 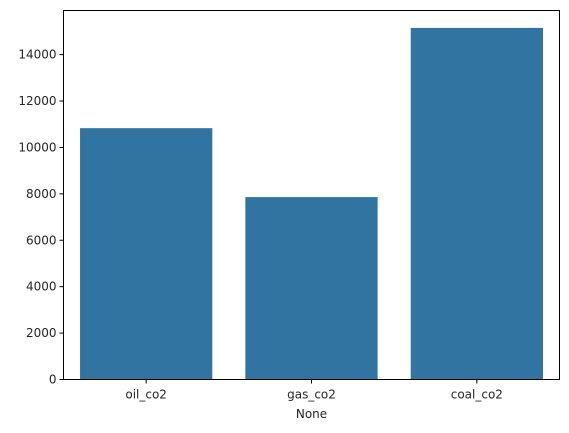 What do you see at coordinates (37, 101) in the screenshot?
I see `y-tick-label: 12000` at bounding box center [37, 101].